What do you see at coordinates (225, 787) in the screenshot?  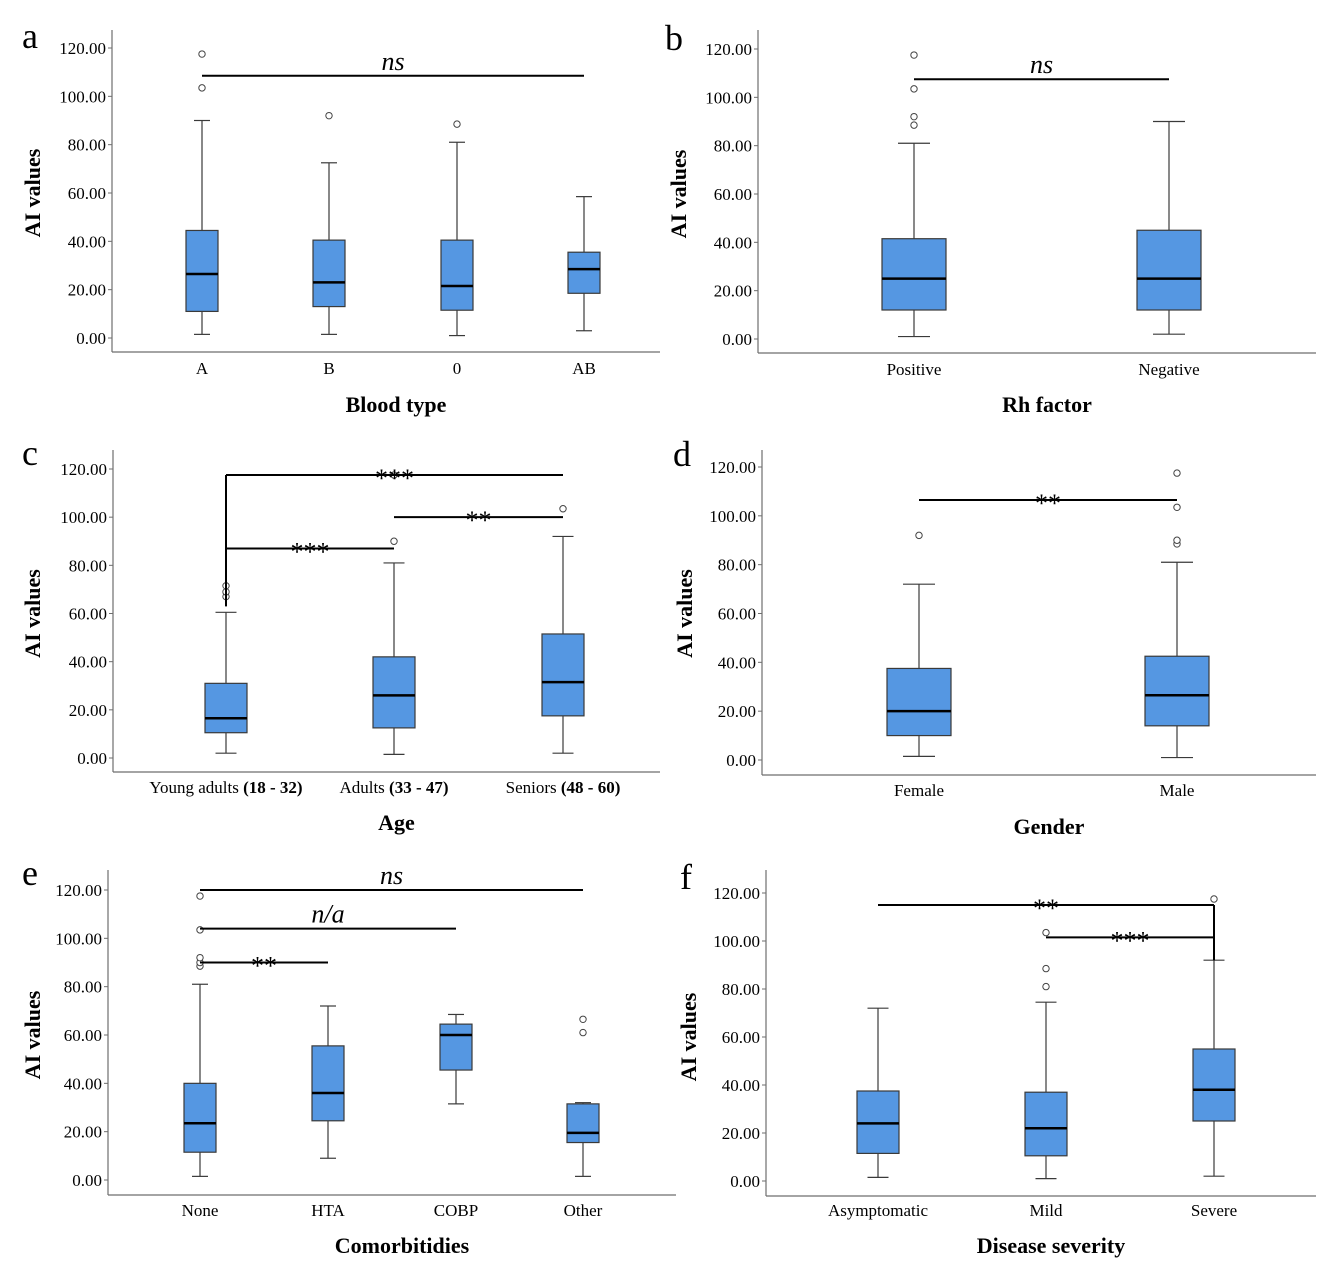 I see `x-tick-label: Young adults (18 - 32)` at bounding box center [225, 787].